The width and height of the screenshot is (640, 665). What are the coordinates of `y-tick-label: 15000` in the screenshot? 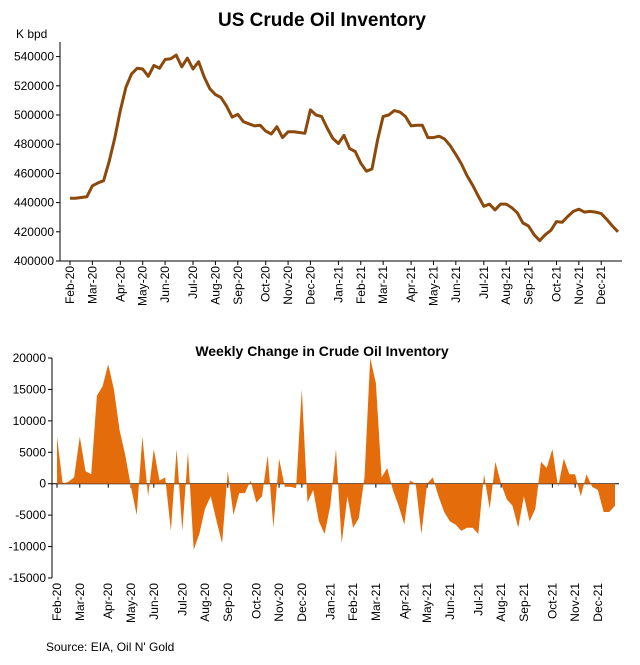 It's located at (30, 389).